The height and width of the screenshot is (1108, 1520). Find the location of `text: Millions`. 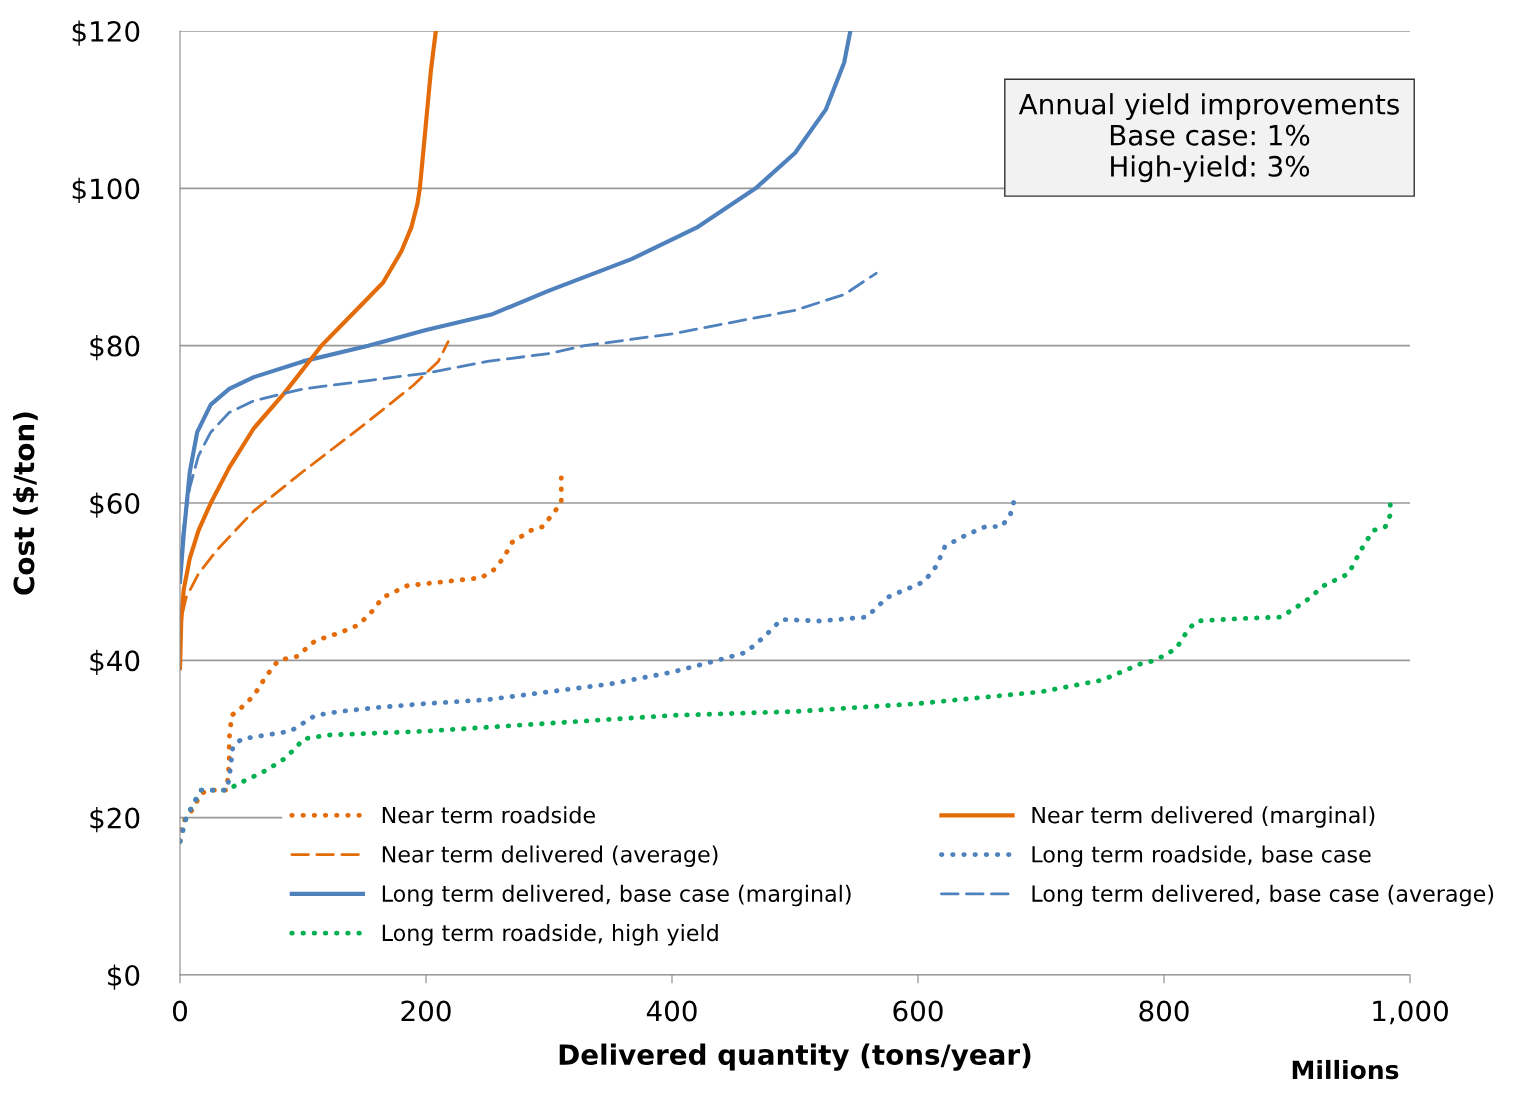

text: Millions is located at coordinates (1345, 1069).